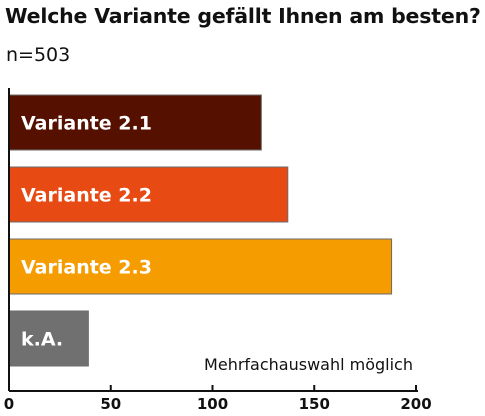 Image resolution: width=485 pixels, height=416 pixels. Describe the element at coordinates (42, 340) in the screenshot. I see `bar-label-3: k.A.` at that location.